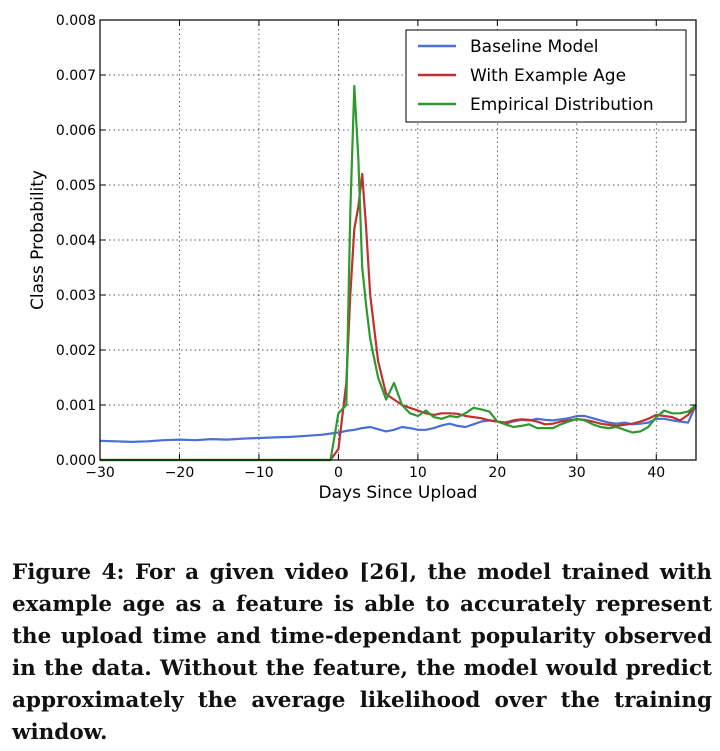 This screenshot has width=720, height=751. Describe the element at coordinates (76, 131) in the screenshot. I see `y-tick-label: 0.006` at that location.